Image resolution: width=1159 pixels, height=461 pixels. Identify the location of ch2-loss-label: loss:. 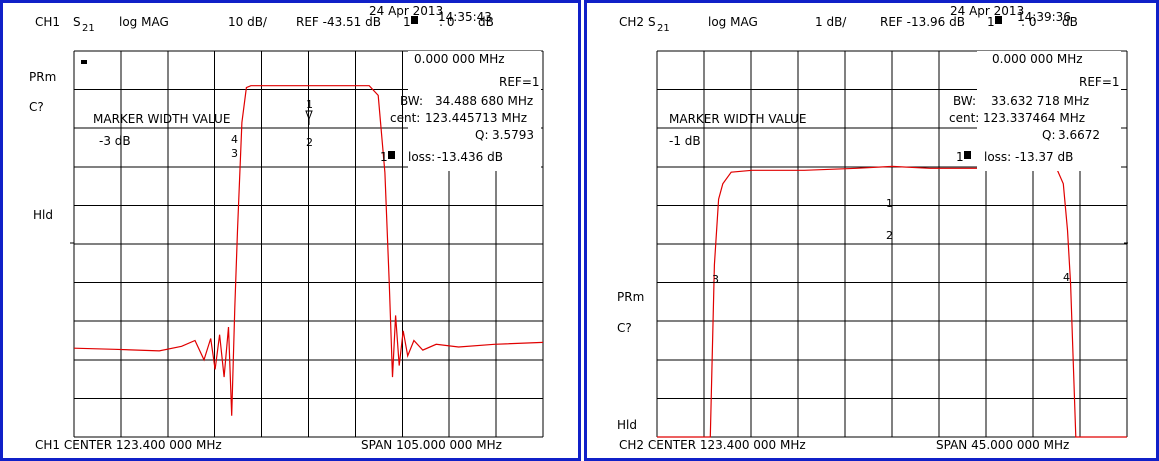
(997, 157).